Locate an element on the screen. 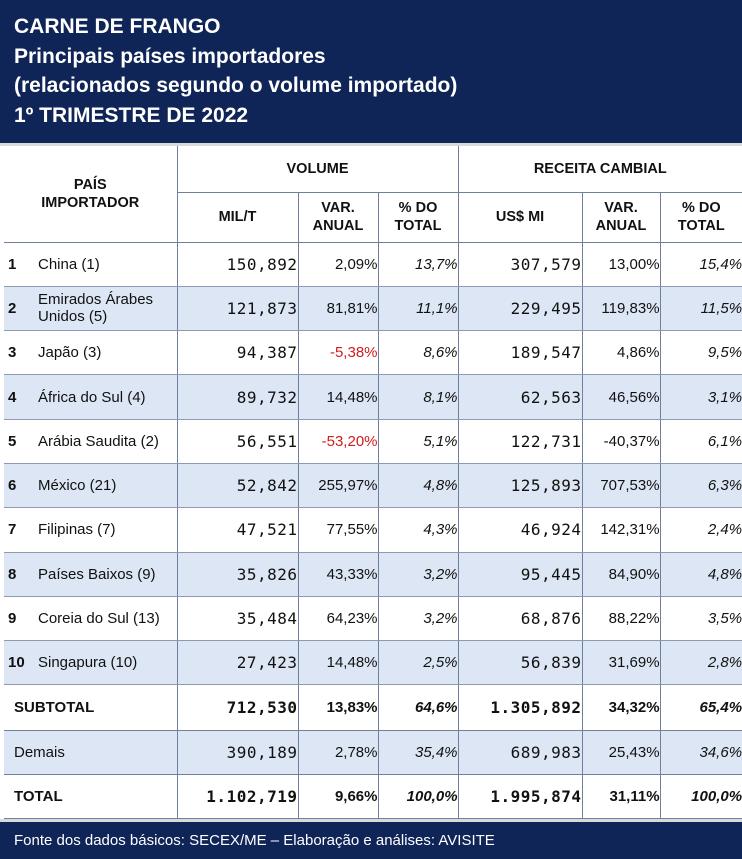  title-line-4: 1º TRIMESTRE DE 2022 is located at coordinates (131, 115).